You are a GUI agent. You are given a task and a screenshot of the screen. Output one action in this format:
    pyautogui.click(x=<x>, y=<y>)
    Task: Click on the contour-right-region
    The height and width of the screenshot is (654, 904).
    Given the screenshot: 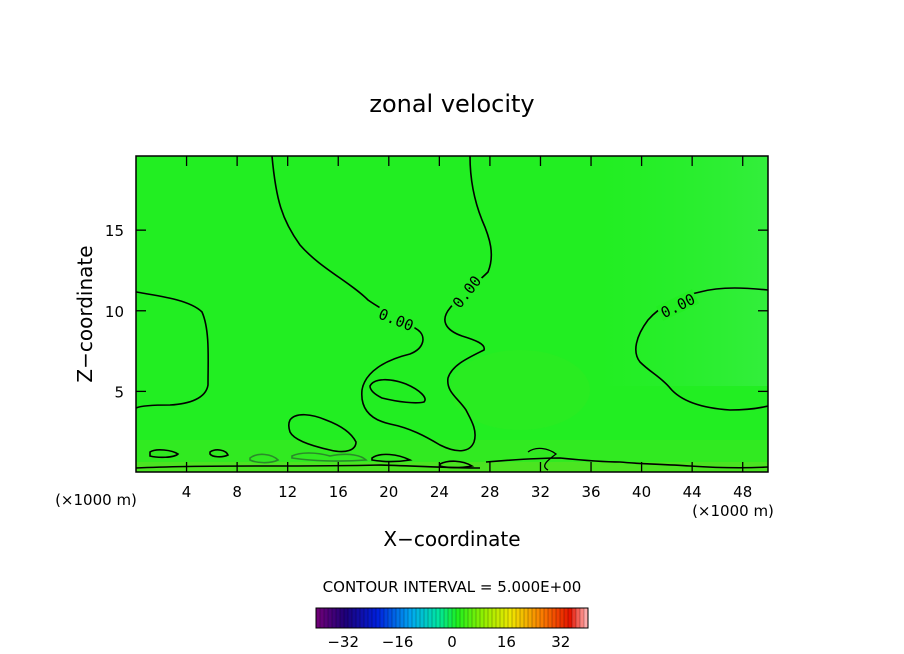 What is the action you would take?
    pyautogui.click(x=701, y=349)
    